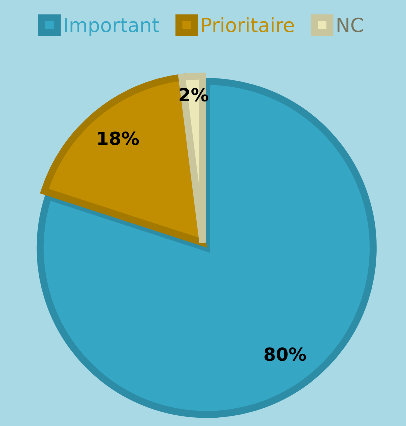  Describe the element at coordinates (350, 25) in the screenshot. I see `legend-label: NC` at that location.